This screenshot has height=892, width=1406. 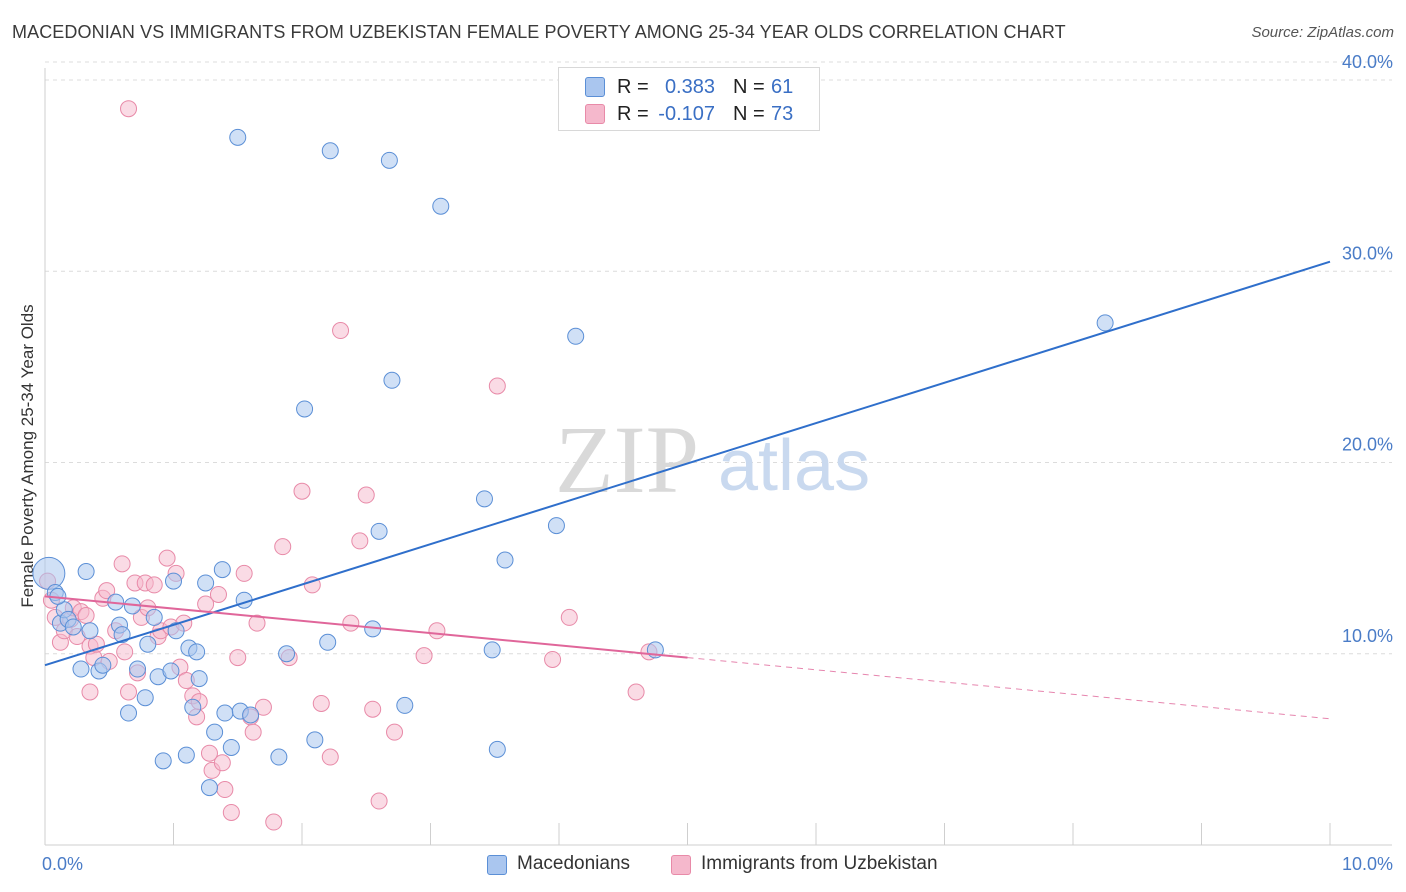 I want to click on y-tick-label: 30.0%, so click(x=1367, y=253).